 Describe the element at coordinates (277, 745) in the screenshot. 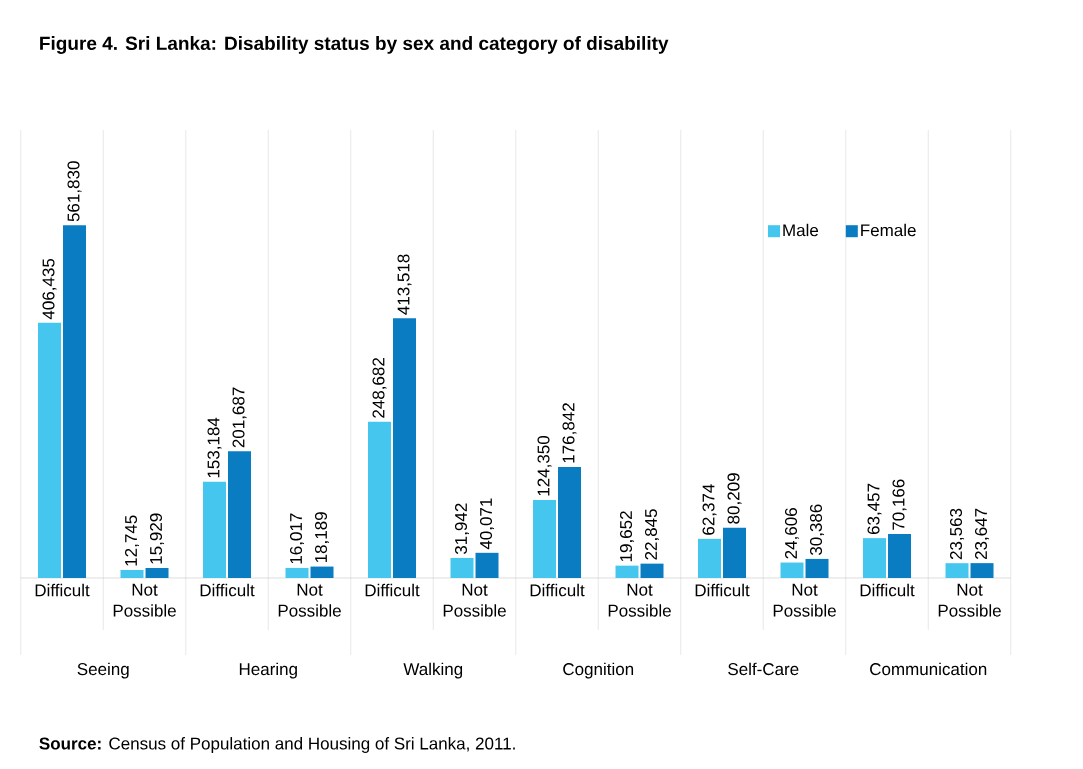

I see `text: Source: Census of Population and Housing of Sri Lanka, 2011.` at that location.